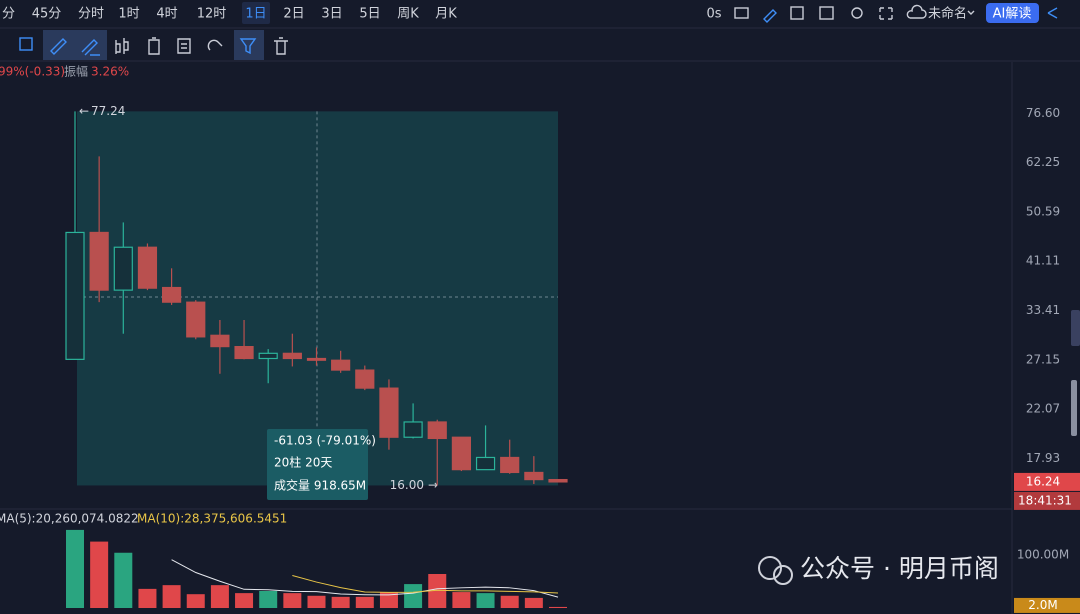 The width and height of the screenshot is (1080, 614). What do you see at coordinates (1043, 113) in the screenshot?
I see `y-tick-label: 76.60` at bounding box center [1043, 113].